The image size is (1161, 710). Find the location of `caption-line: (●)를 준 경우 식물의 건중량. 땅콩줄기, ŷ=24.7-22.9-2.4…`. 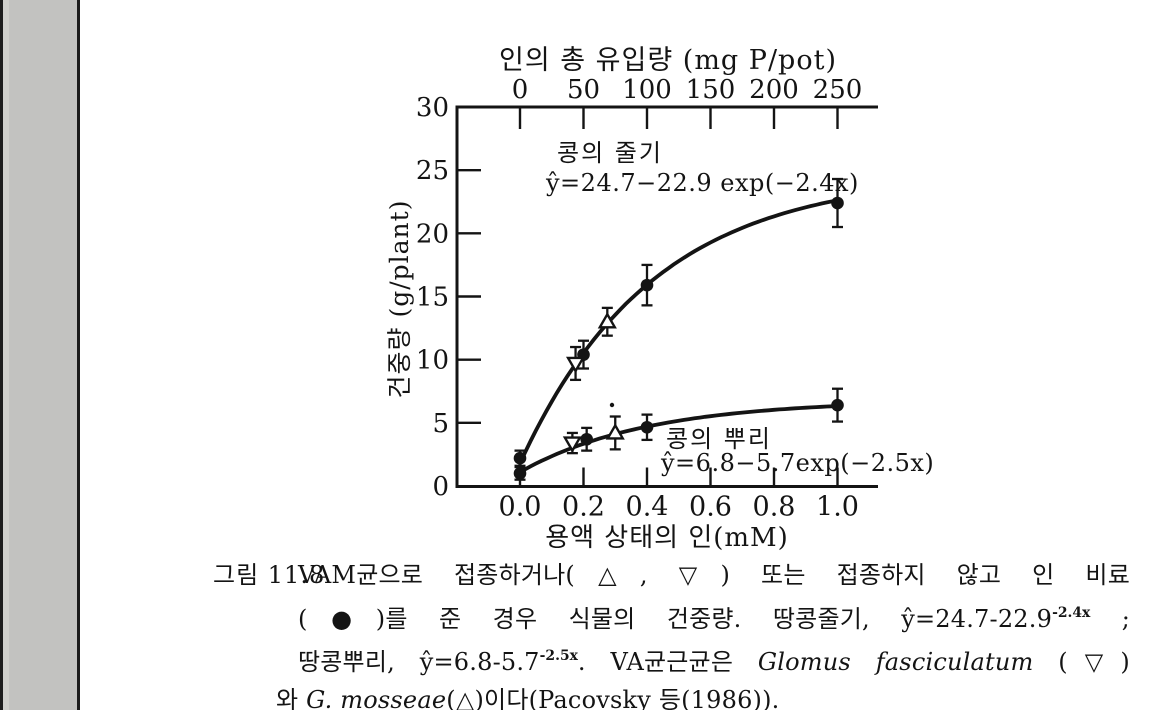

caption-line: (●)를 준 경우 식물의 건중량. 땅콩줄기, ŷ=24.7-22.9-2.4… is located at coordinates (714, 617).